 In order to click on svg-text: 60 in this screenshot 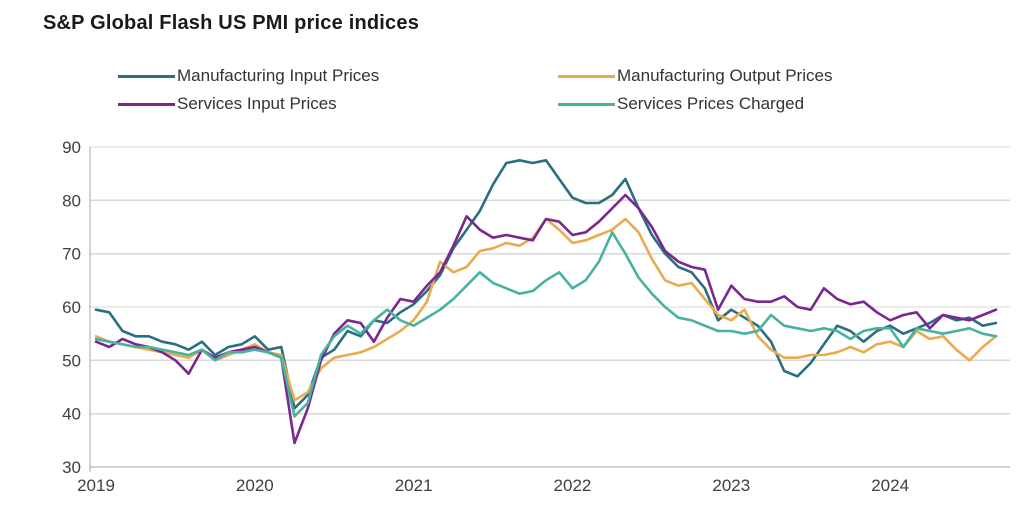, I will do `click(71, 307)`.